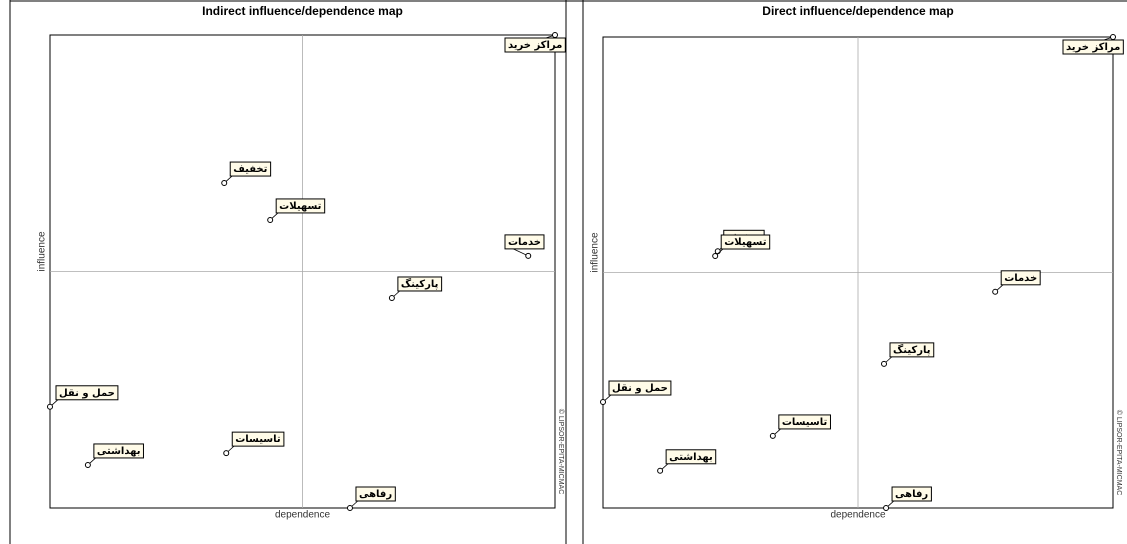 The height and width of the screenshot is (544, 1127). Describe the element at coordinates (302, 11) in the screenshot. I see `chart-title: Indirect influence/dependence map` at that location.